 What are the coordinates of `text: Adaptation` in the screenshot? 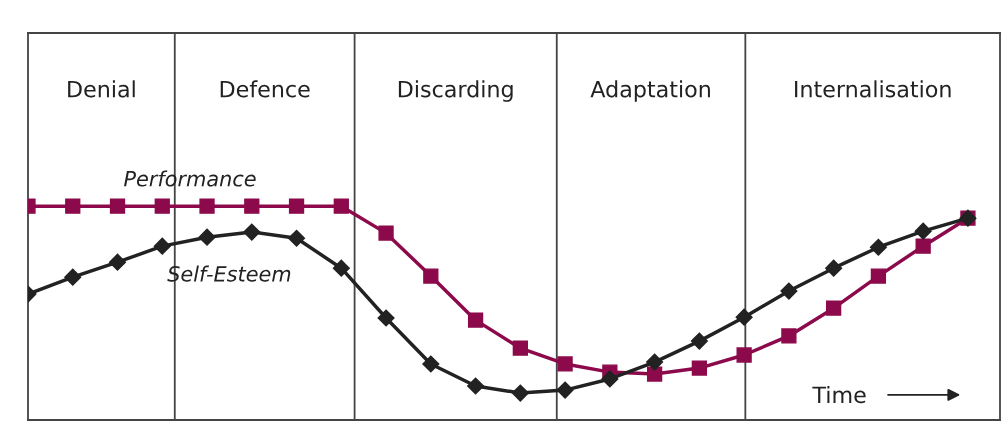 It's located at (650, 91).